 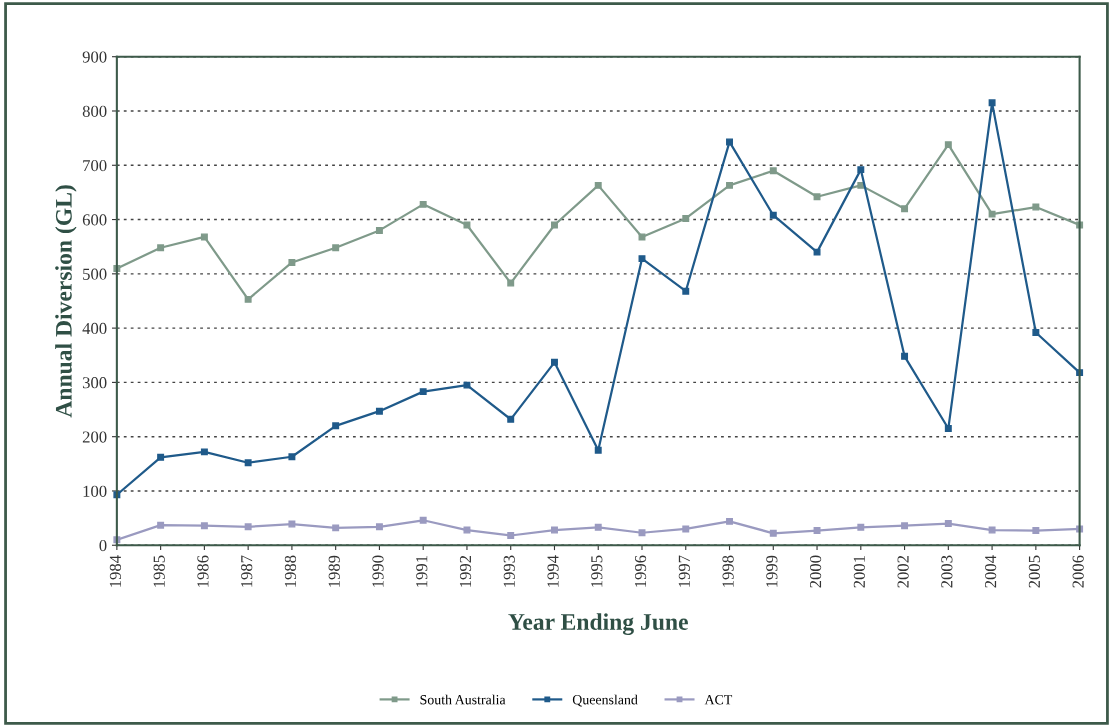 I want to click on x-tick-label: 1989, so click(x=334, y=571).